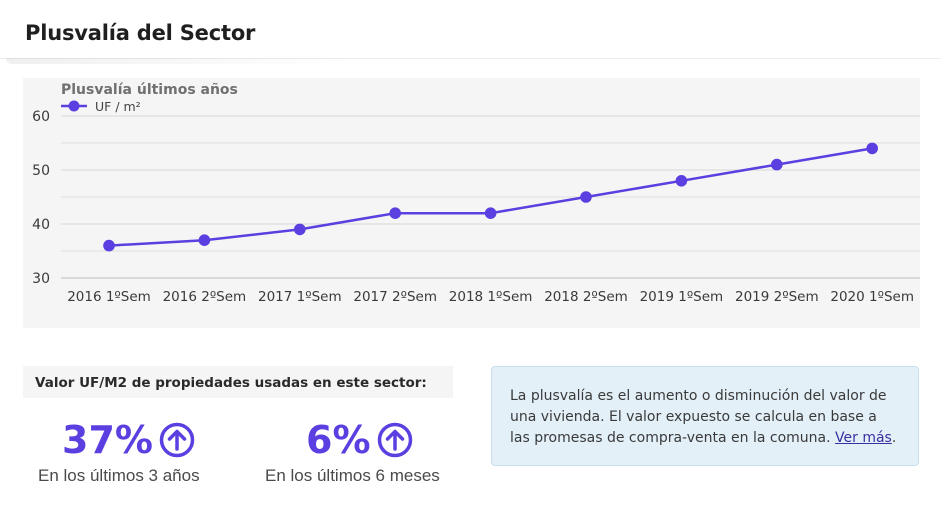 The image size is (949, 521). Describe the element at coordinates (586, 297) in the screenshot. I see `x-tick-label: 2018 2ºSem` at that location.